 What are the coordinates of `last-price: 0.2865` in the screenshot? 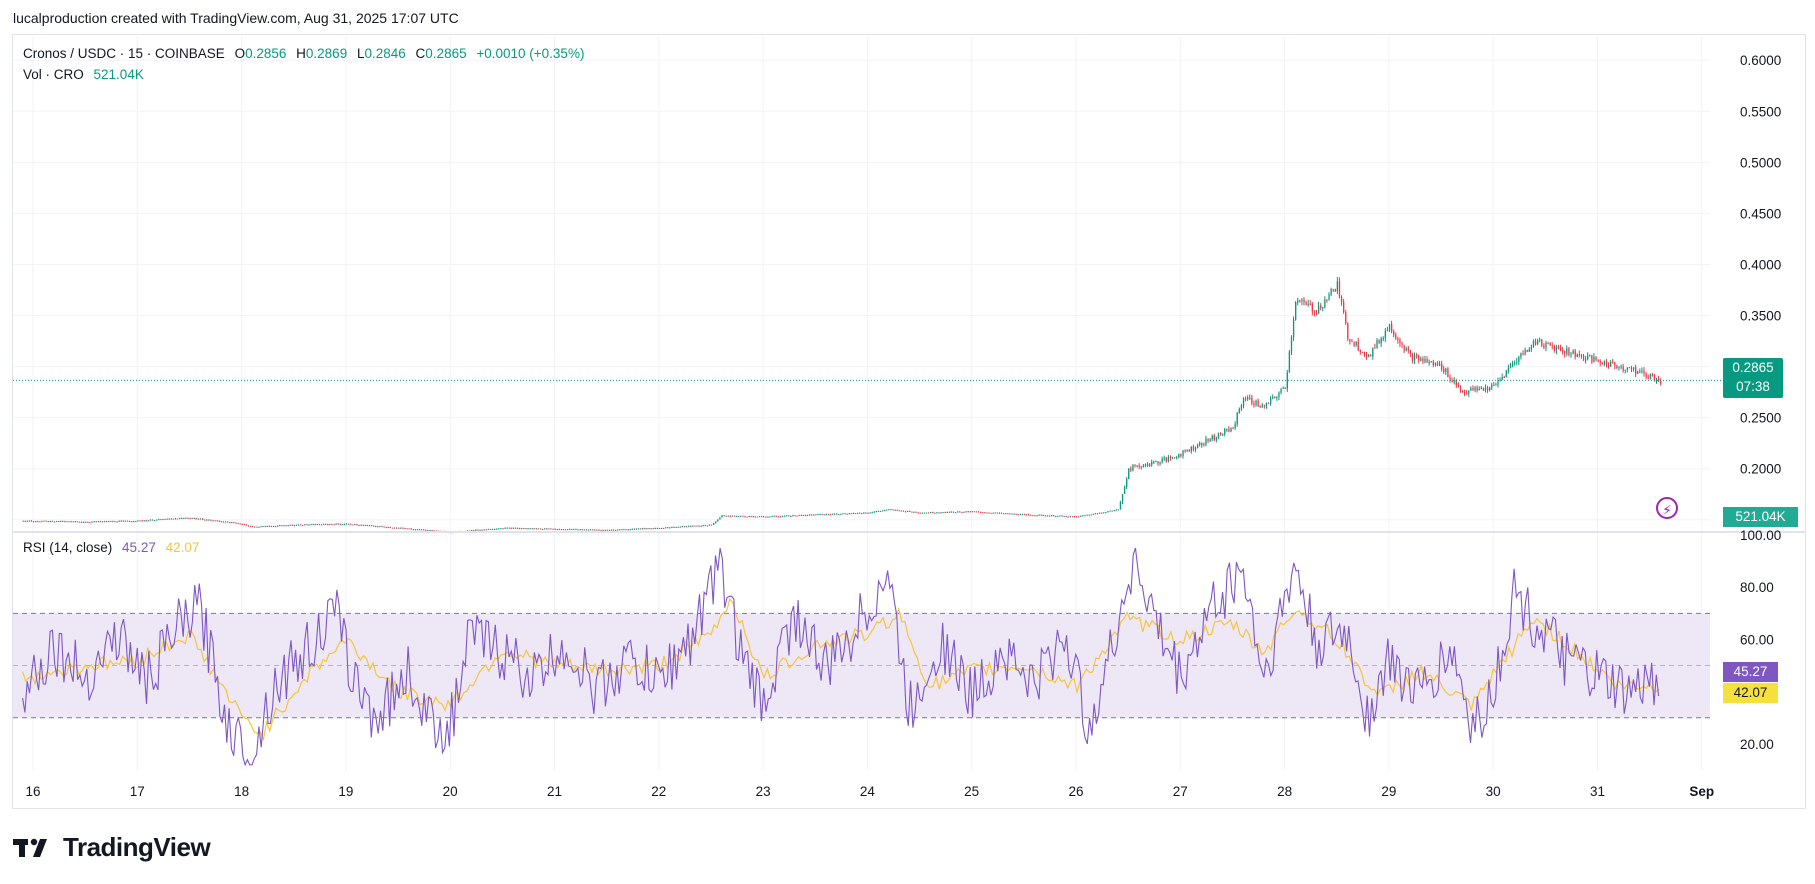 It's located at (1753, 367).